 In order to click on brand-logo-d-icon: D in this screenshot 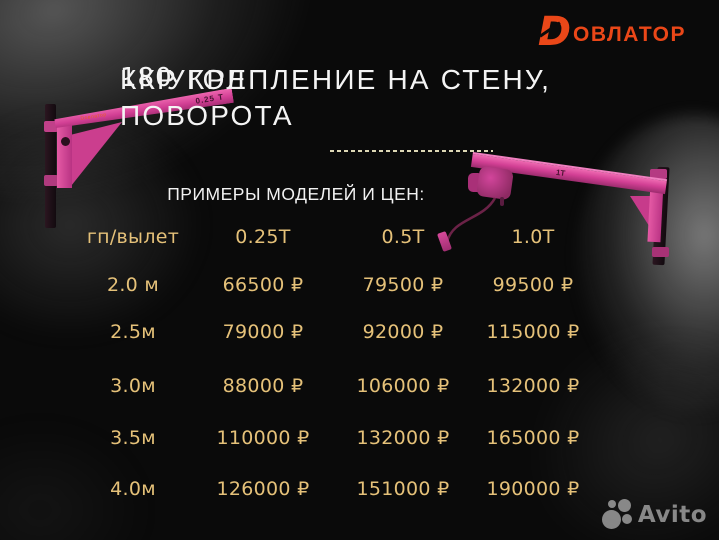, I will do `click(554, 32)`.